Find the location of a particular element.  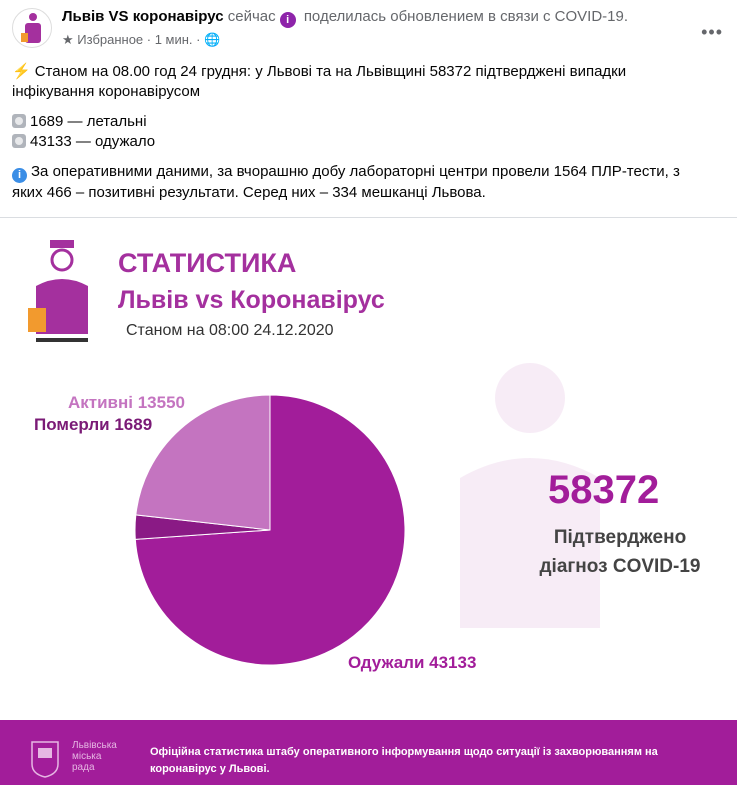

label-active: Активні 13550 is located at coordinates (126, 402).